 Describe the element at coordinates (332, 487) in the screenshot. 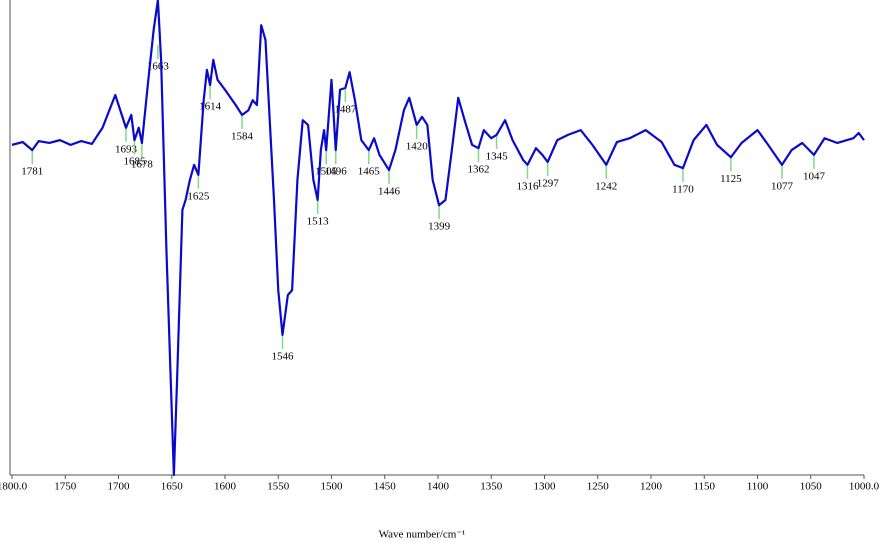

I see `x-tick-label: 1500` at that location.